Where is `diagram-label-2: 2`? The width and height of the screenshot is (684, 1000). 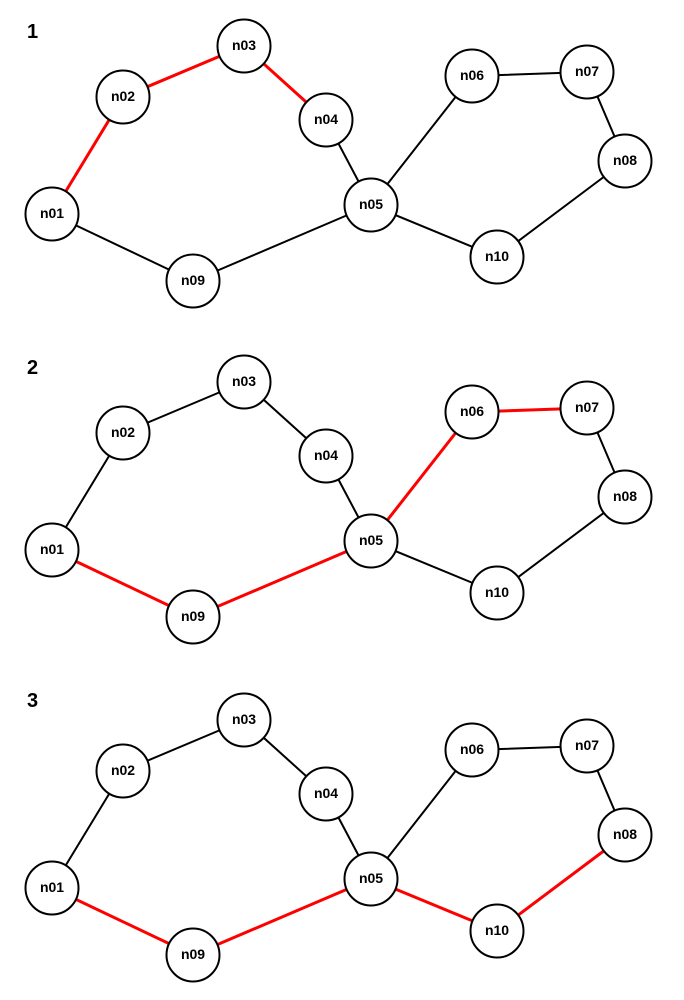
diagram-label-2: 2 is located at coordinates (32, 368).